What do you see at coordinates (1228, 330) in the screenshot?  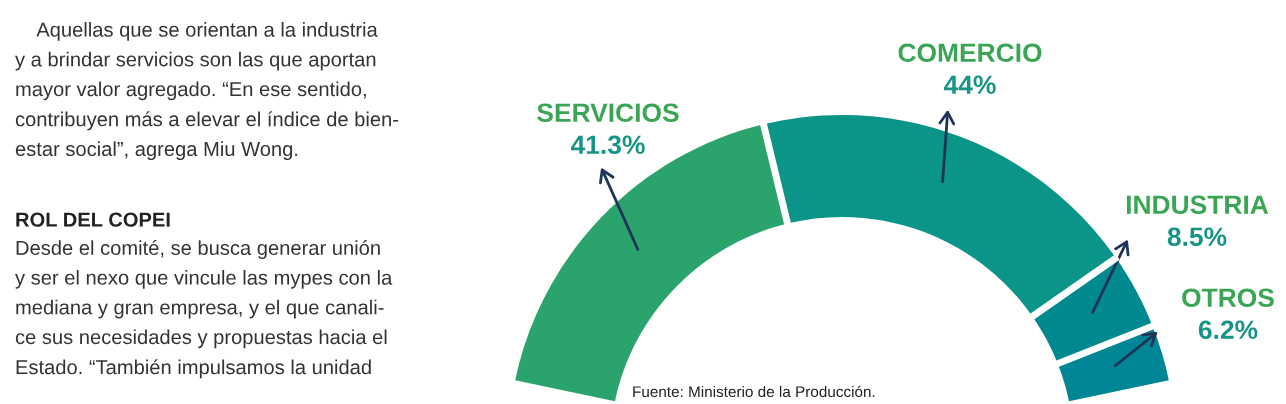 I see `data-label: 6.2%` at bounding box center [1228, 330].